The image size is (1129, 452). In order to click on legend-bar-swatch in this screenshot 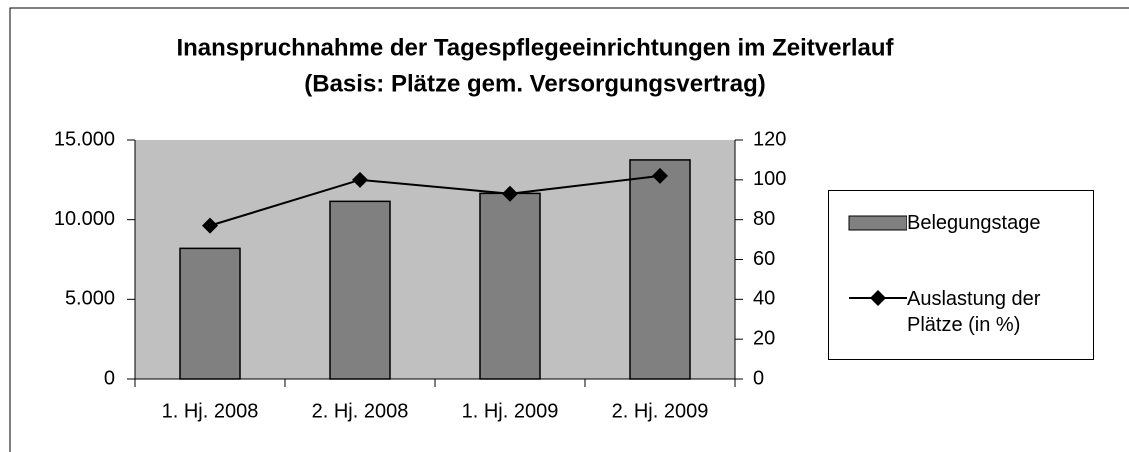, I will do `click(877, 223)`.